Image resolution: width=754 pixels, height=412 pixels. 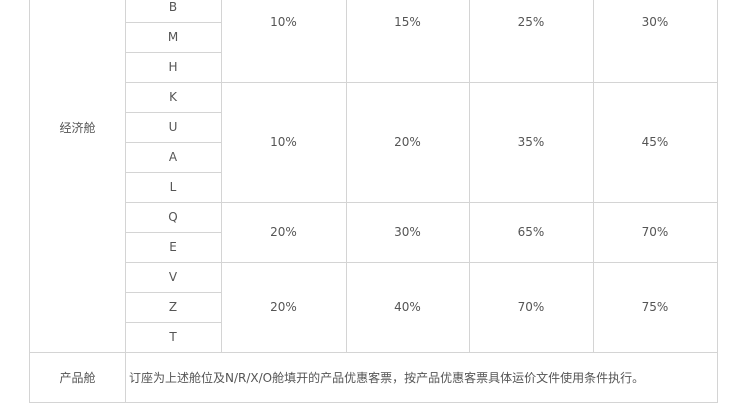 What do you see at coordinates (173, 337) in the screenshot?
I see `class-cell: T` at bounding box center [173, 337].